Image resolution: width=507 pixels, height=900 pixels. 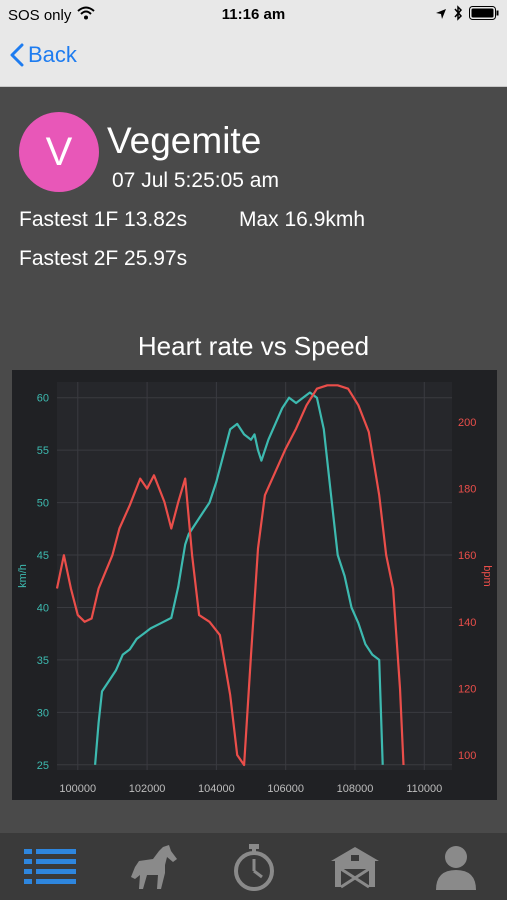 I want to click on y-tick-label: 60, so click(x=43, y=399).